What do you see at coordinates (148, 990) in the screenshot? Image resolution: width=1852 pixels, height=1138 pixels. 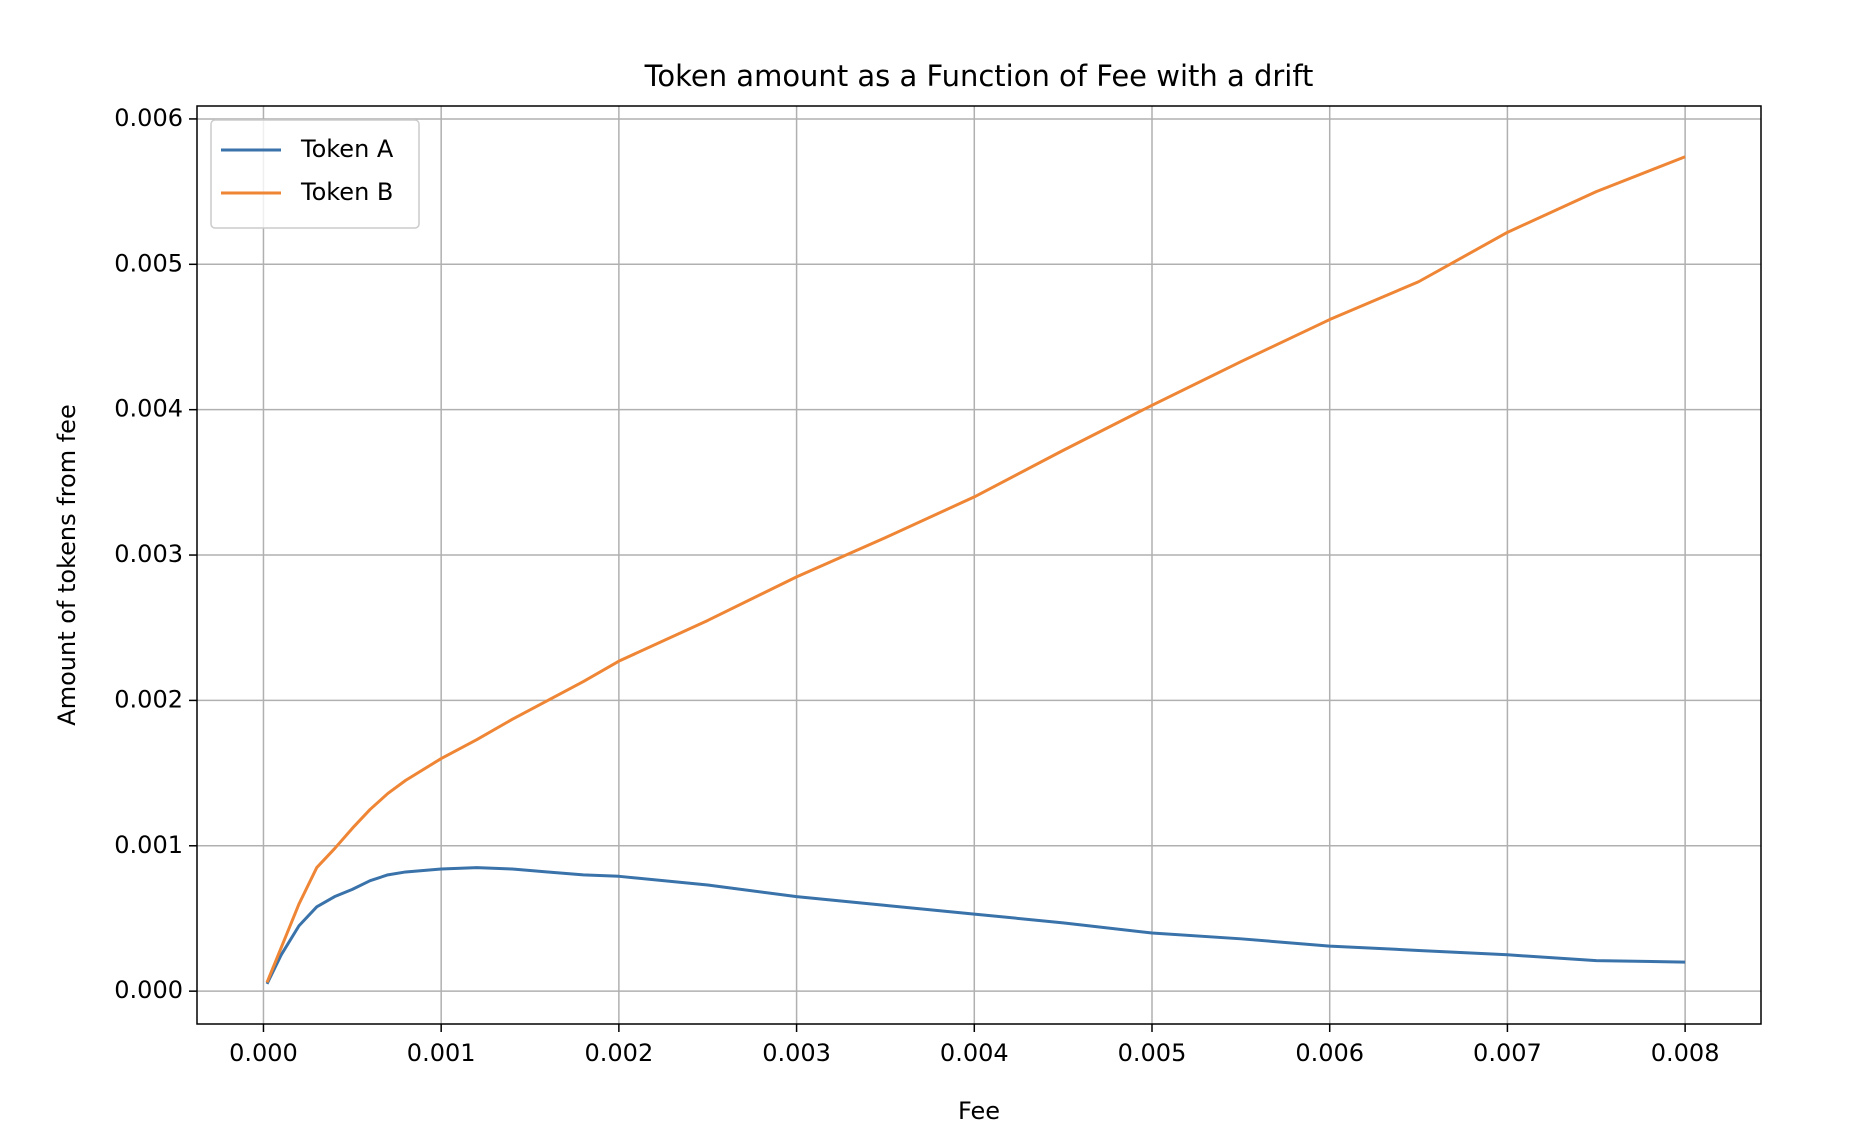 I see `y-tick-label: 0.000` at bounding box center [148, 990].